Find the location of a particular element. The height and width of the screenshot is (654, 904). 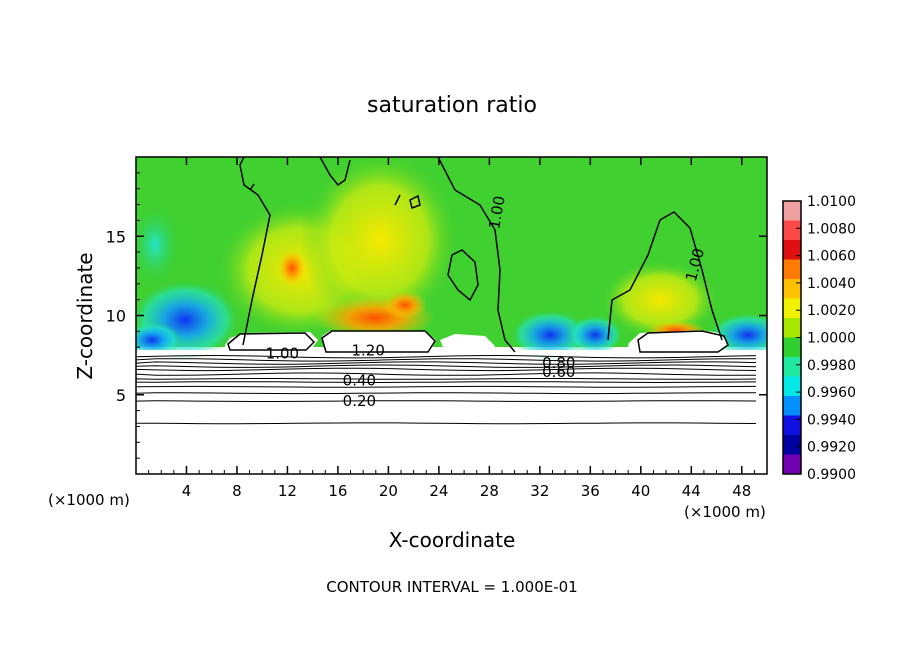

x-unit-label-left: (×1000 m) is located at coordinates (89, 500).